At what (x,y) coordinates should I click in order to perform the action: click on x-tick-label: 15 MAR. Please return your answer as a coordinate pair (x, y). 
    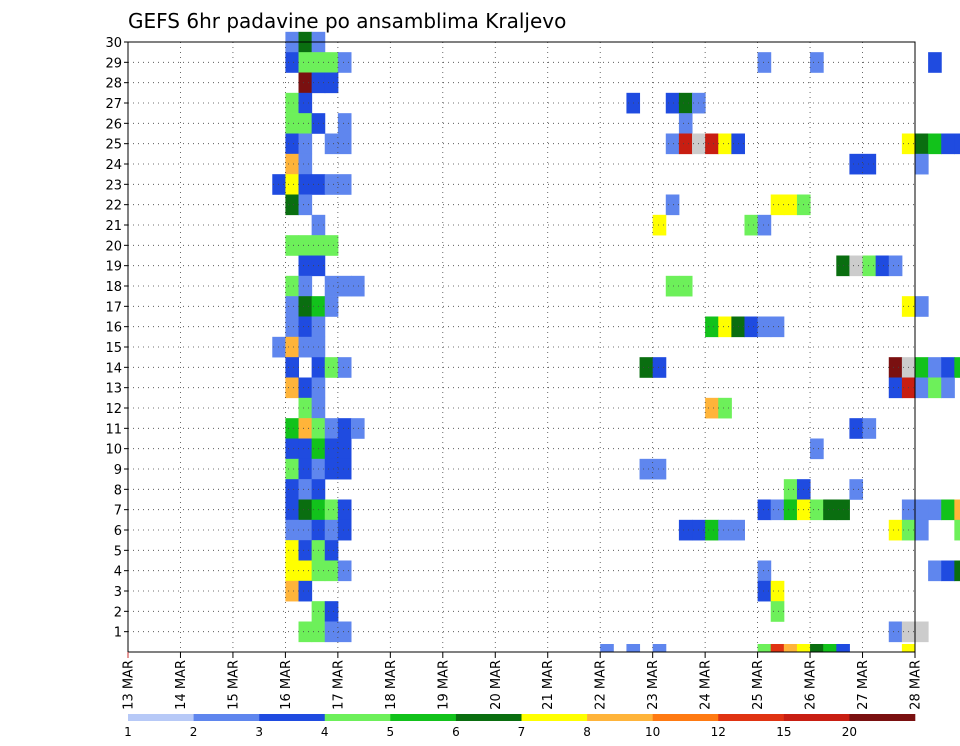
    Looking at the image, I should click on (233, 685).